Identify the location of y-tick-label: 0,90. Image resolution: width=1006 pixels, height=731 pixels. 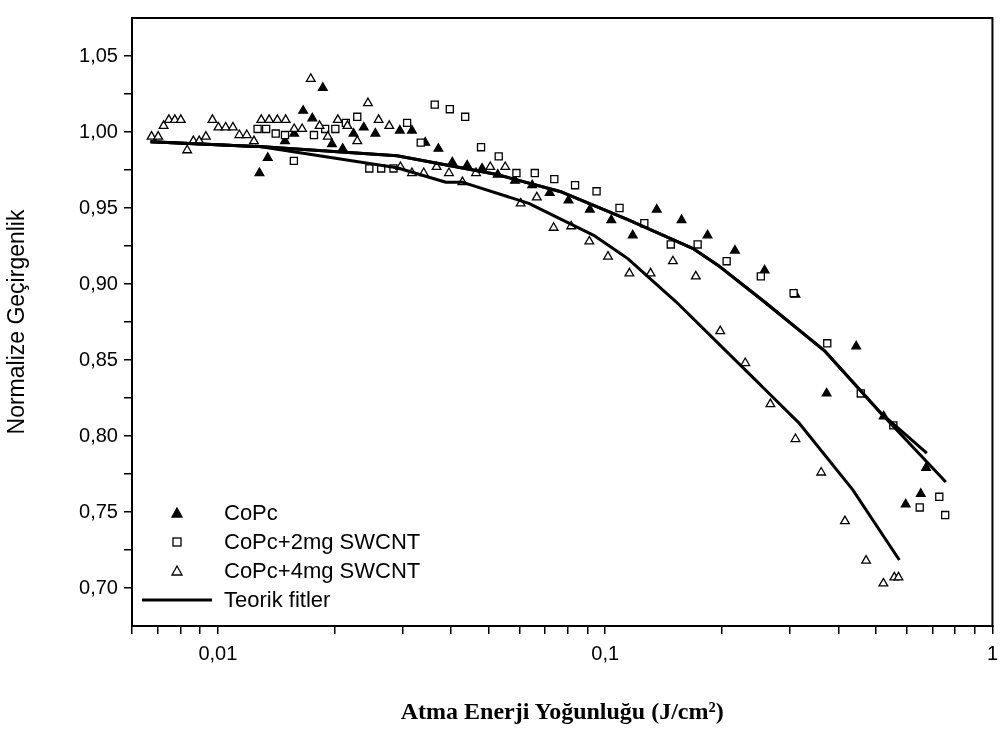
(98, 282).